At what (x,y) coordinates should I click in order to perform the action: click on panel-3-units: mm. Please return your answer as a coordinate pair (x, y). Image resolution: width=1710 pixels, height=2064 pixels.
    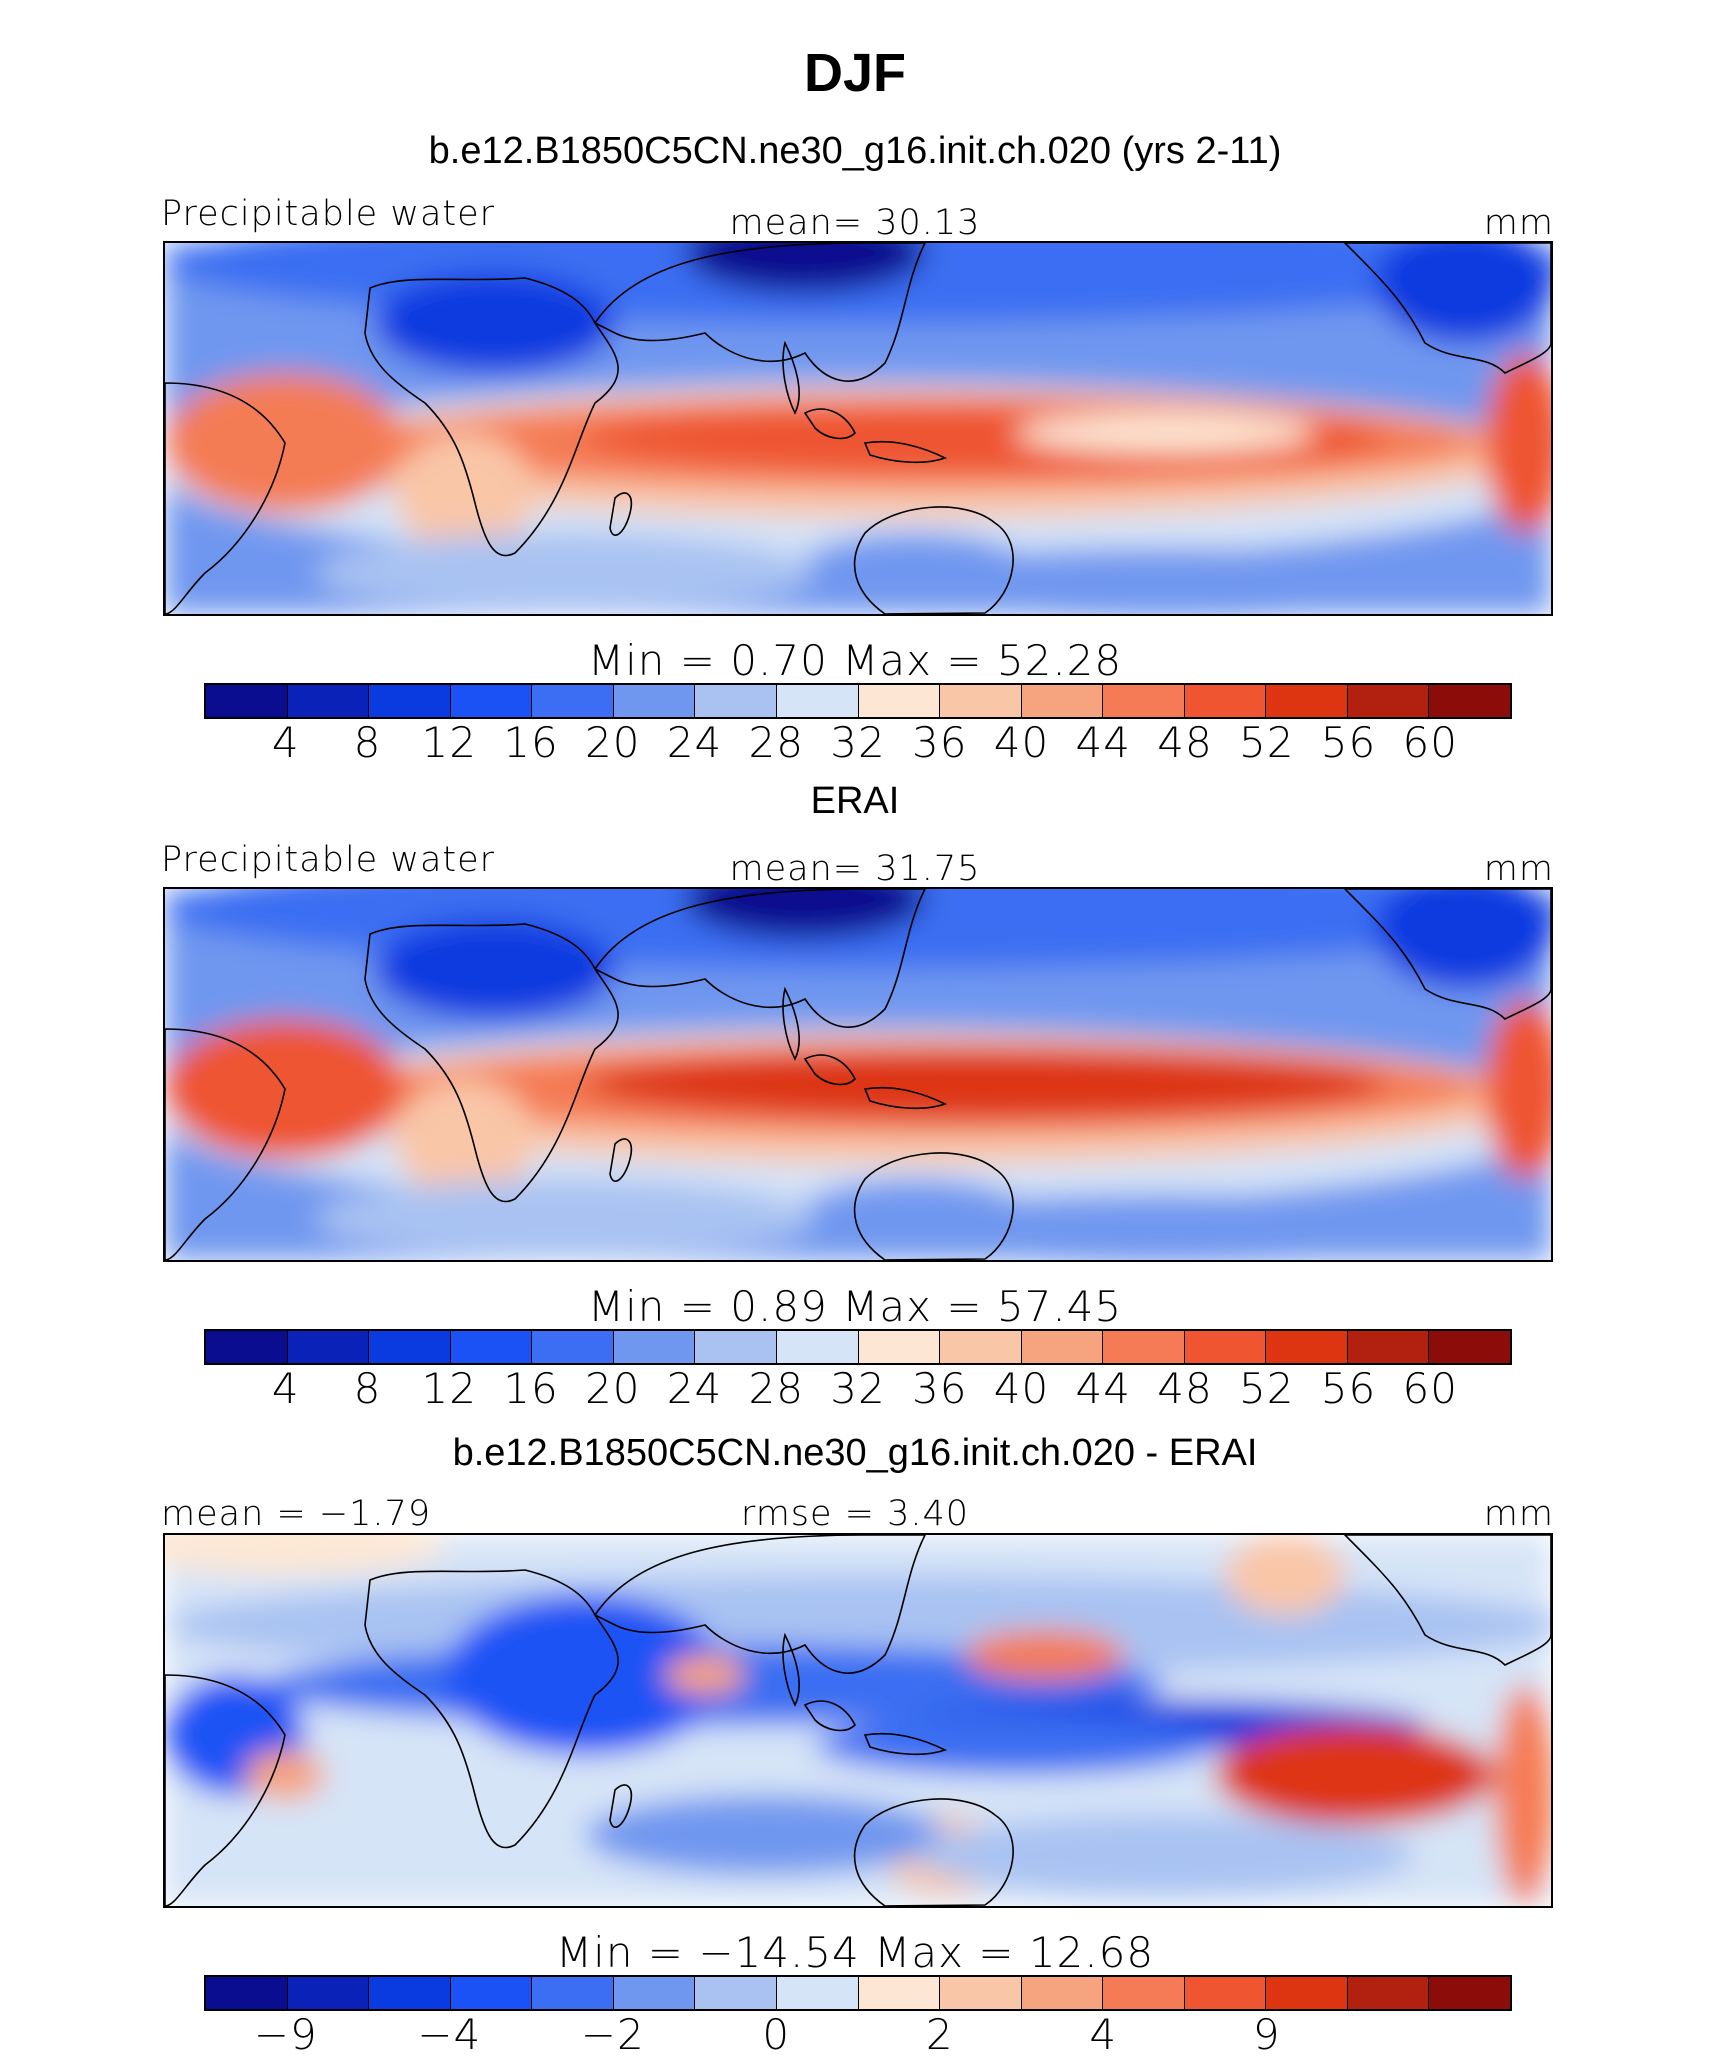
    Looking at the image, I should click on (1518, 1514).